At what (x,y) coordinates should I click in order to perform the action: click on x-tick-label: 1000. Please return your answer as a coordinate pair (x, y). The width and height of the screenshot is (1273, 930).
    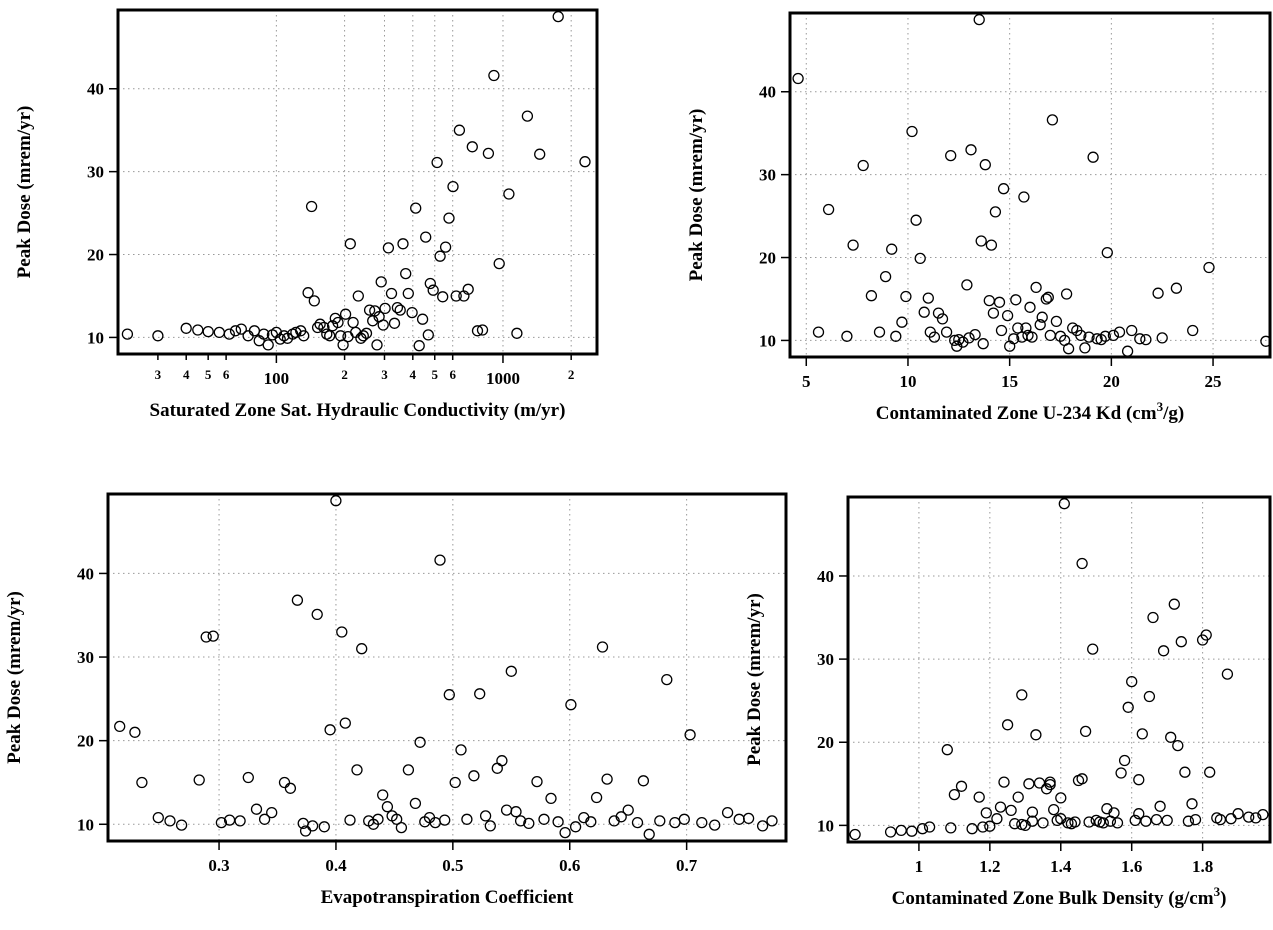
    Looking at the image, I should click on (503, 378).